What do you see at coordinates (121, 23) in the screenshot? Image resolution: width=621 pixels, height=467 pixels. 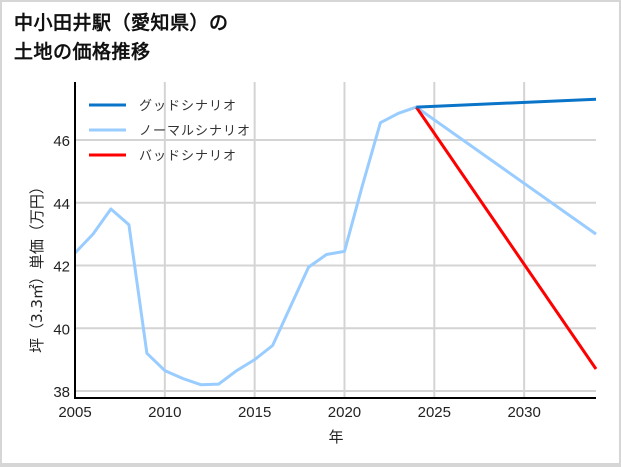 I see `title-line-1: 中小田井駅（愛知県）の` at bounding box center [121, 23].